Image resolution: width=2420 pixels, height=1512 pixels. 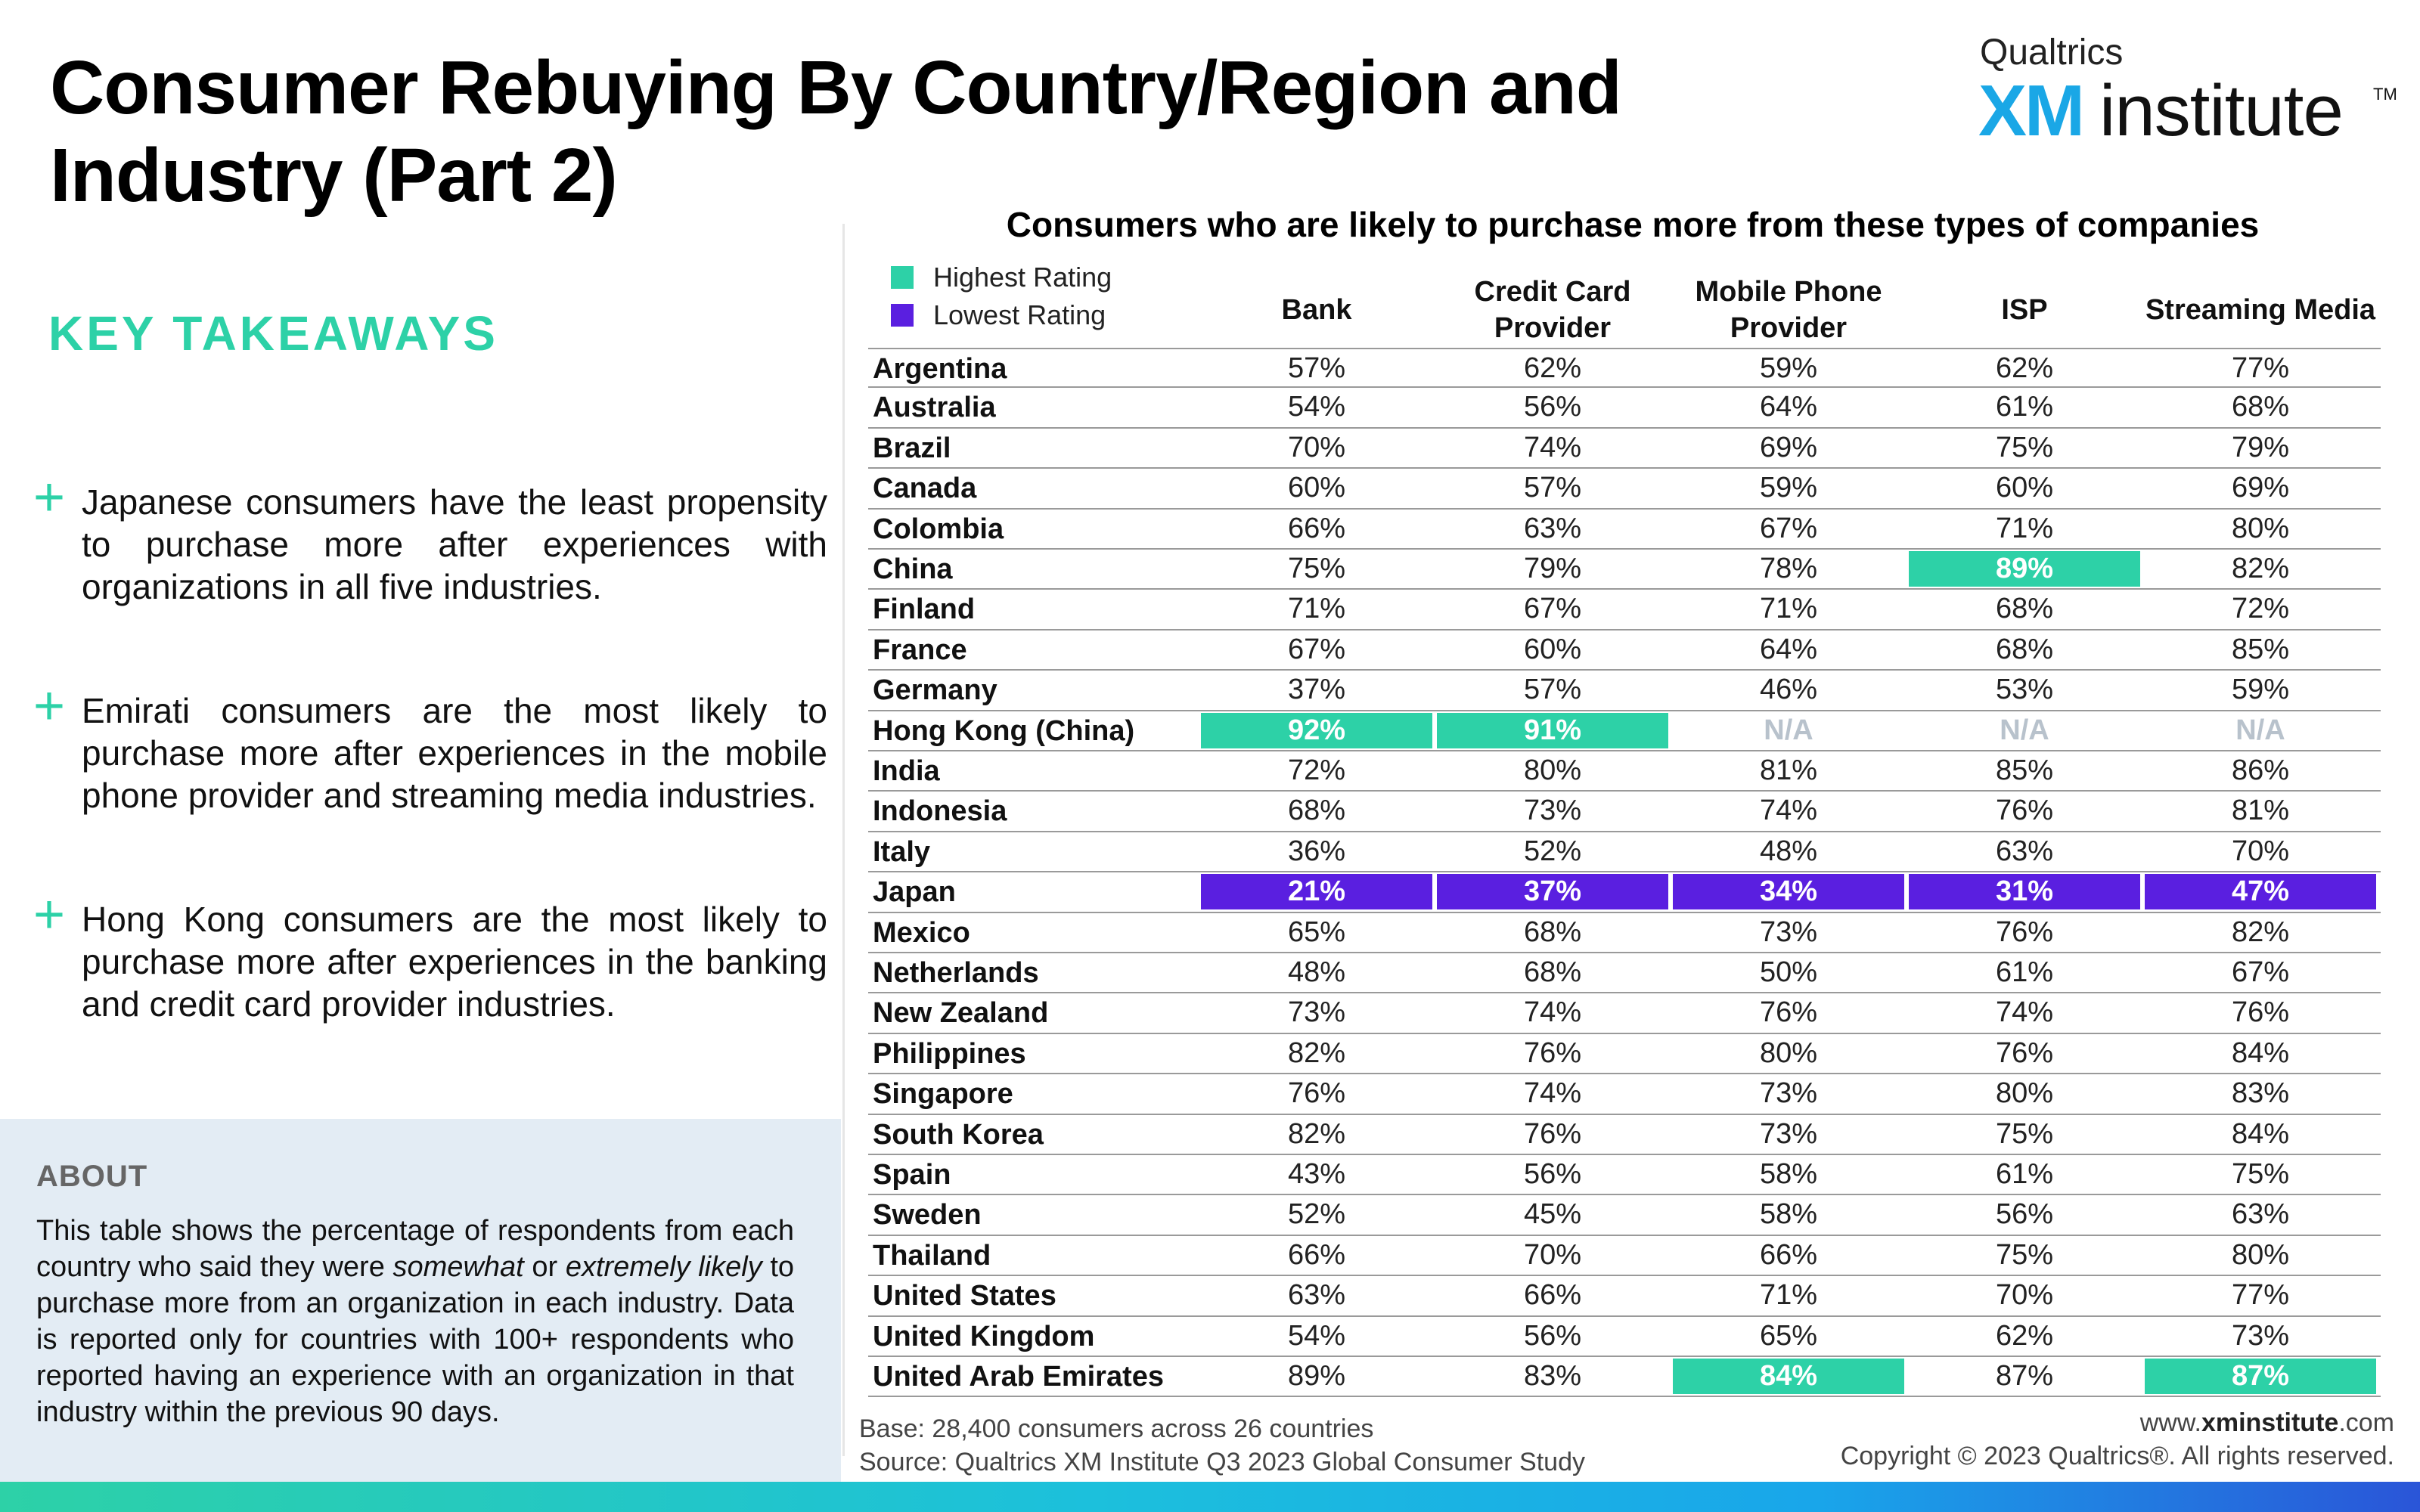 What do you see at coordinates (949, 1053) in the screenshot?
I see `row-label: Philippines` at bounding box center [949, 1053].